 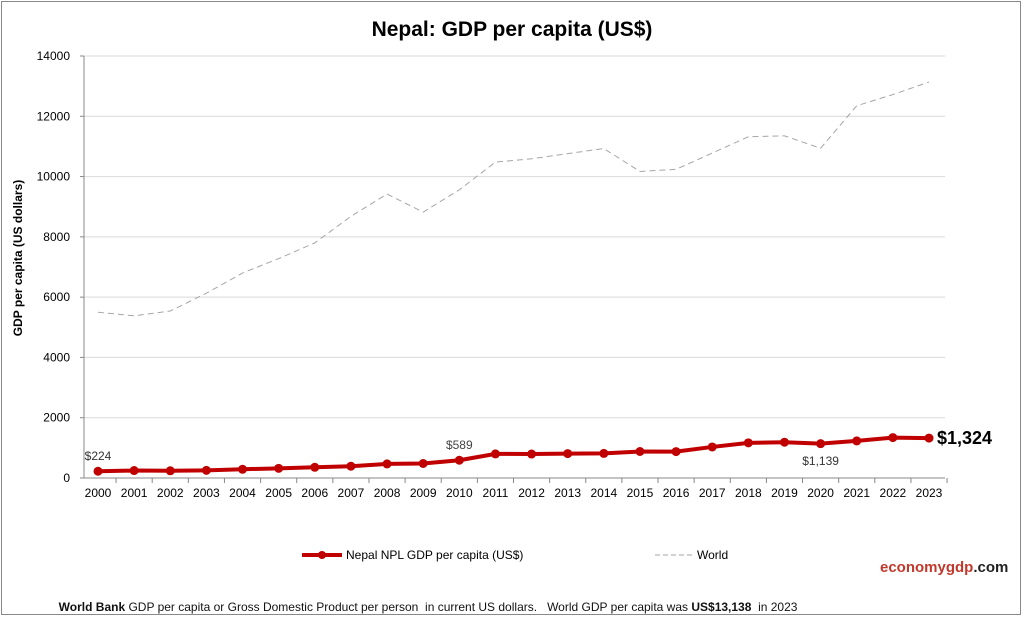 I want to click on y-tick-label: 4000, so click(x=56, y=357).